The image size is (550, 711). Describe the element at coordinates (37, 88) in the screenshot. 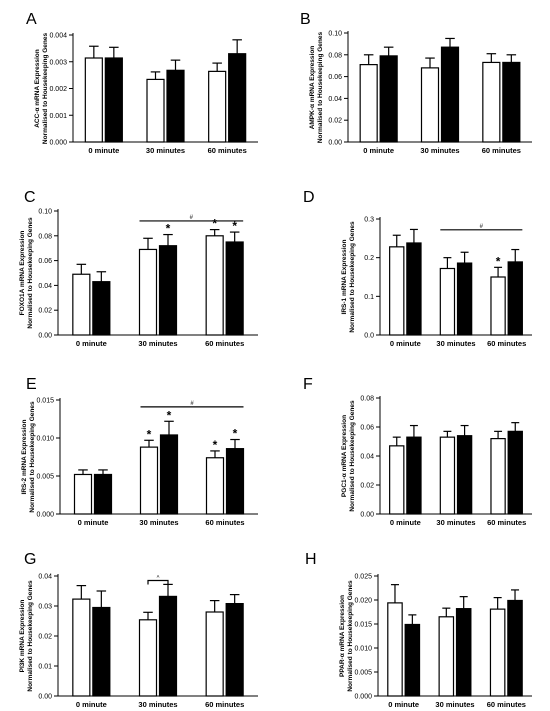

I see `y-axis-label: ACC-α mRNA Expression` at that location.